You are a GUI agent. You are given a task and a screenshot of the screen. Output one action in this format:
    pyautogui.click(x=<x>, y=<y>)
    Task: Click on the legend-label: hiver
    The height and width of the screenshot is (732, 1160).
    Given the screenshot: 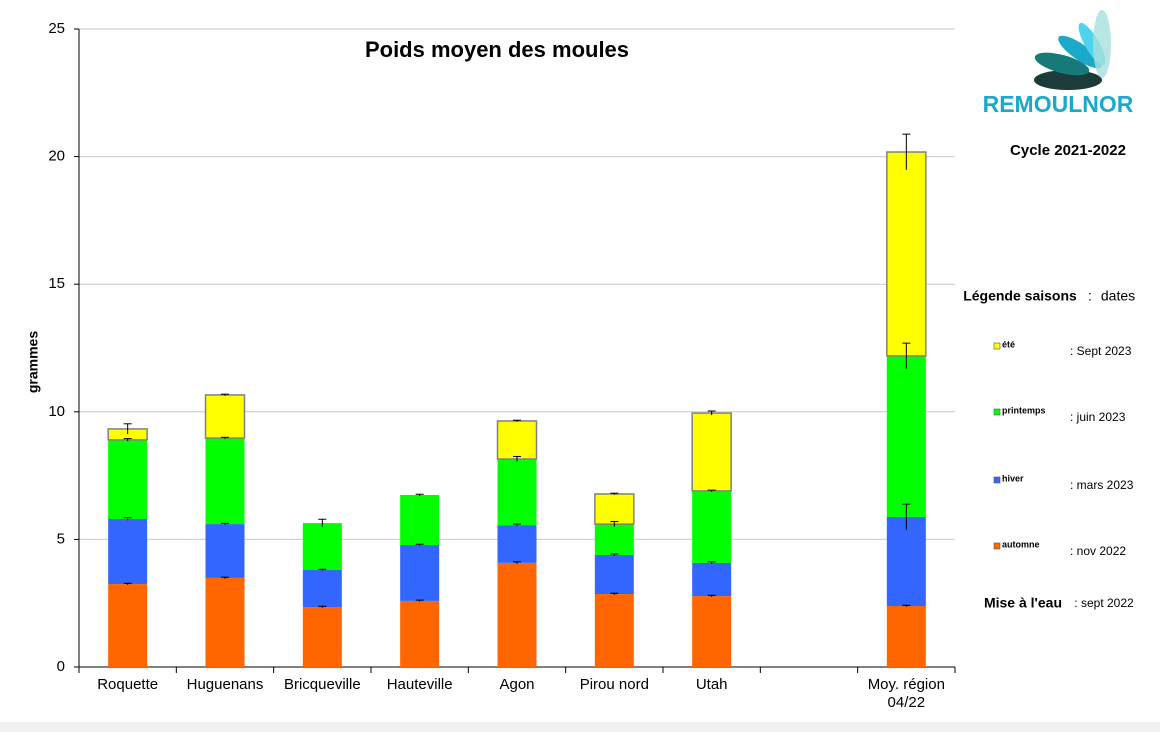 What is the action you would take?
    pyautogui.click(x=1013, y=478)
    